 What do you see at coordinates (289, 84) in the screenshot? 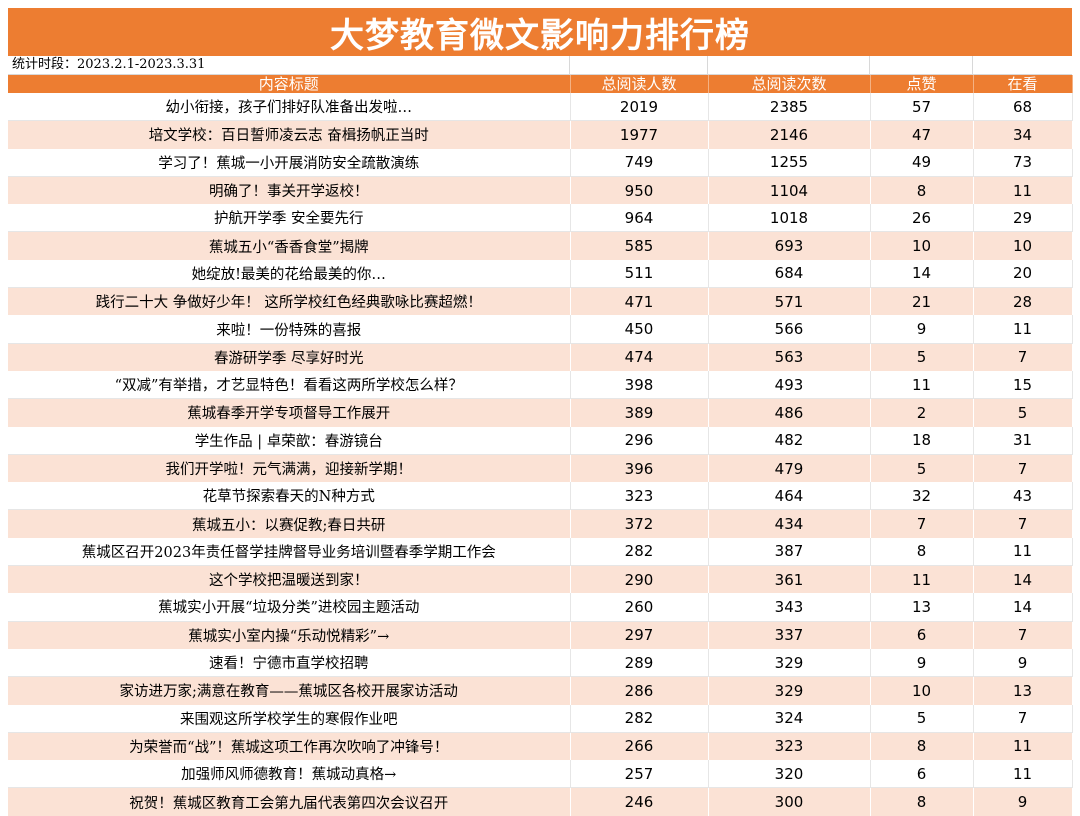
I see `header-title: 内容标题` at bounding box center [289, 84].